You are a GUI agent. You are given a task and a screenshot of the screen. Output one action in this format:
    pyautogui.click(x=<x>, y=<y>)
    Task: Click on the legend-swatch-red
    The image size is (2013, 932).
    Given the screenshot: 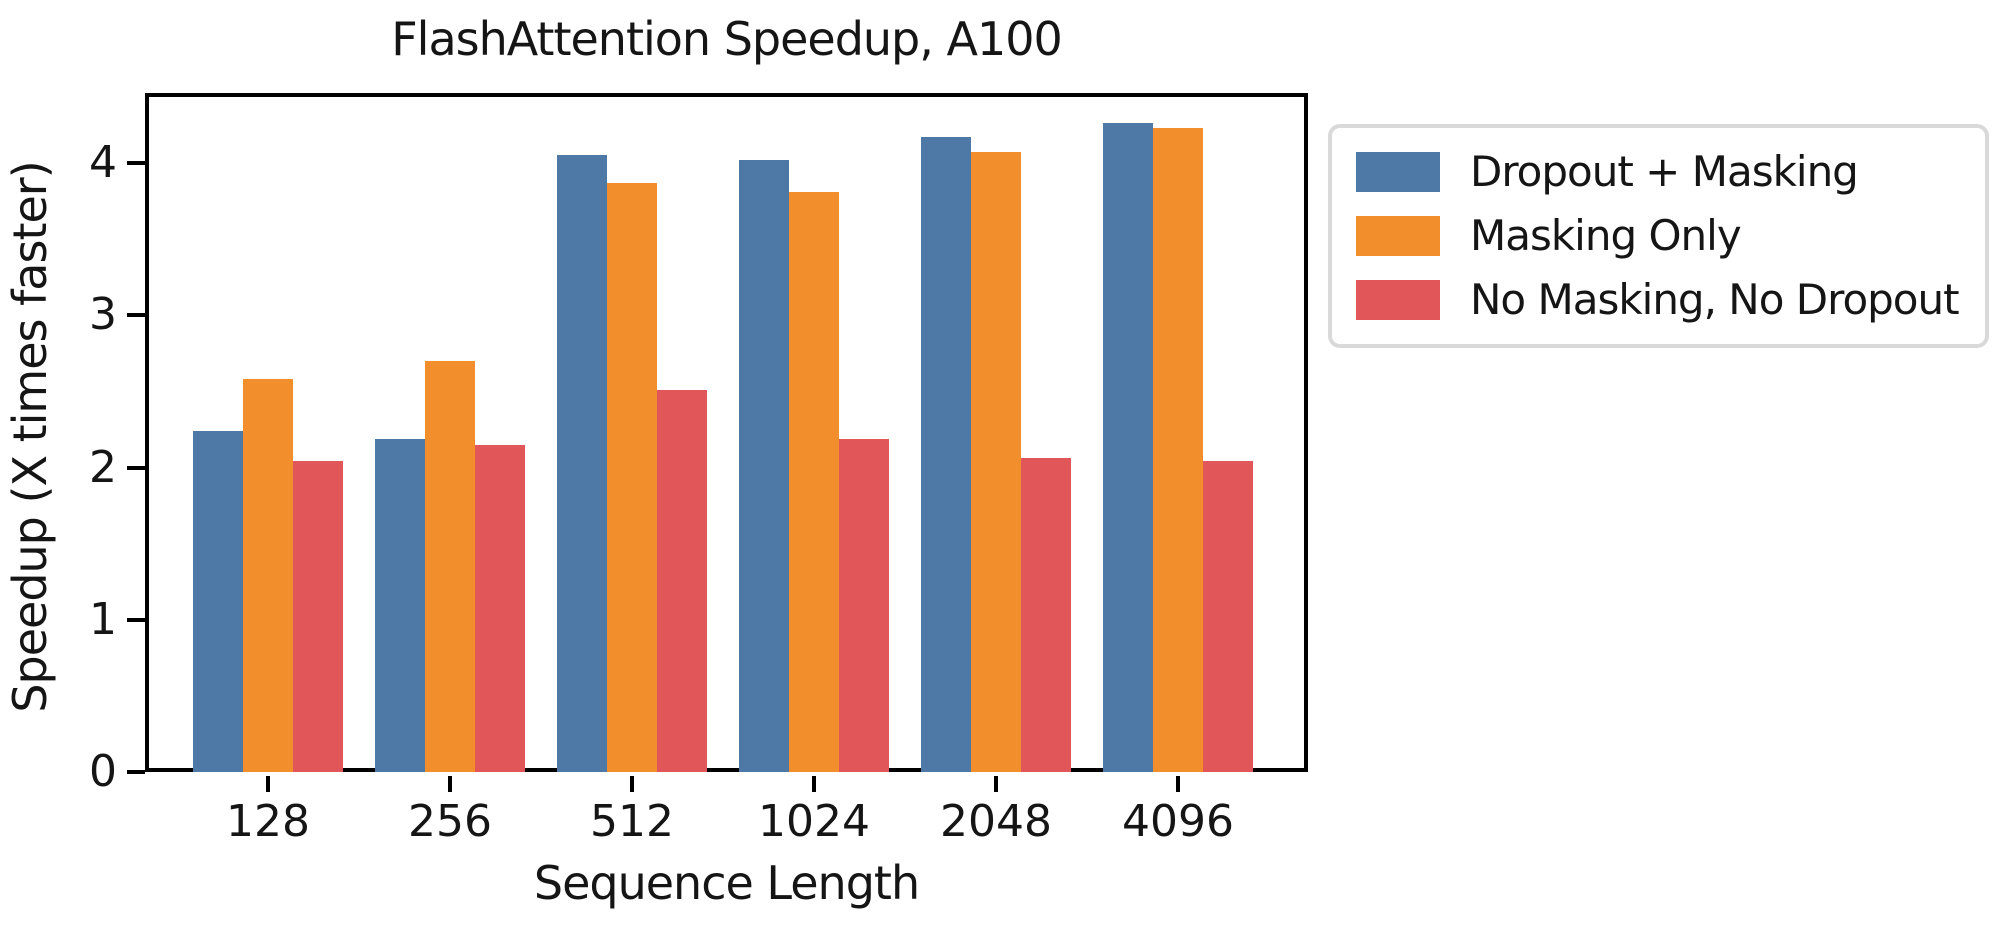 What is the action you would take?
    pyautogui.click(x=1398, y=300)
    